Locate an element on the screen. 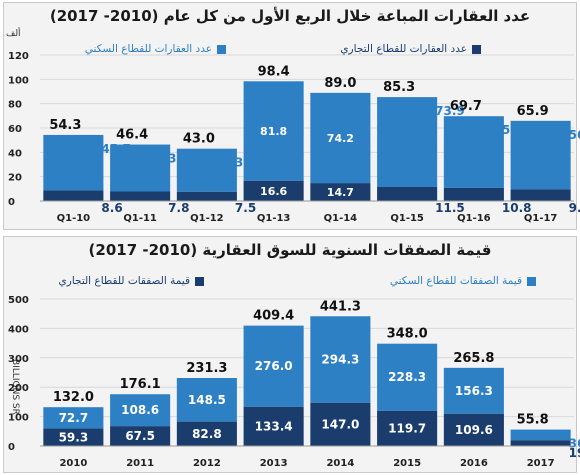  data-label-total: 265.8 is located at coordinates (473, 358).